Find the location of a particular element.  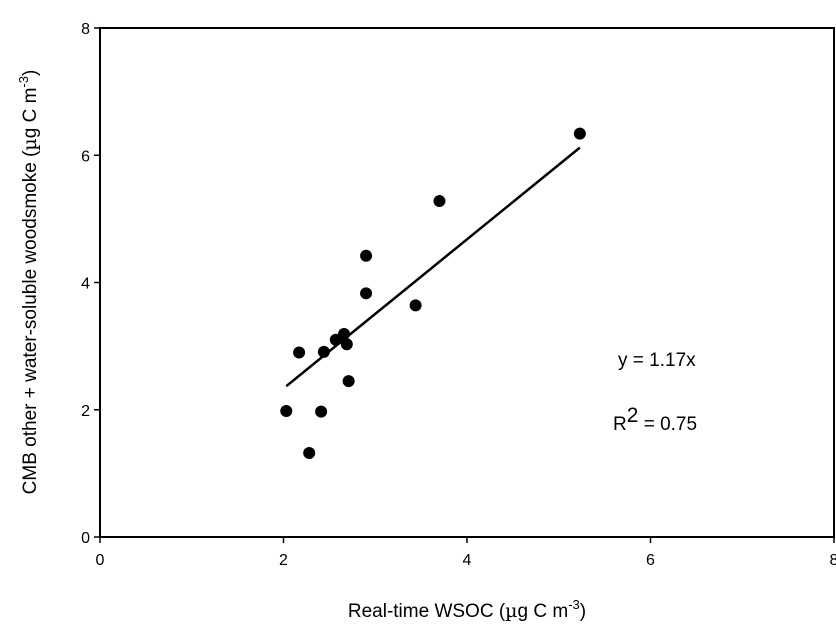

y-tick-label: 6 is located at coordinates (85, 156).